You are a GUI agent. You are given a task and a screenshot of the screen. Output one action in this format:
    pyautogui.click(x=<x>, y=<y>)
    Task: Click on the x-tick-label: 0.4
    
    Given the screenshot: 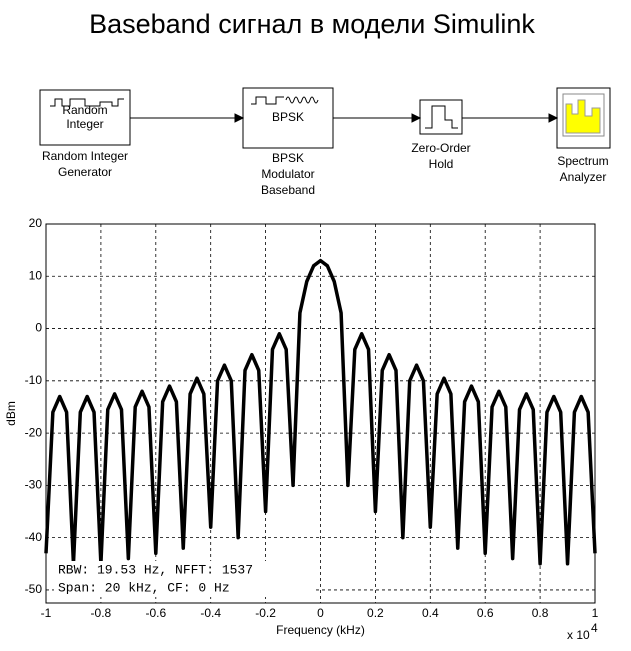 What is the action you would take?
    pyautogui.click(x=430, y=613)
    